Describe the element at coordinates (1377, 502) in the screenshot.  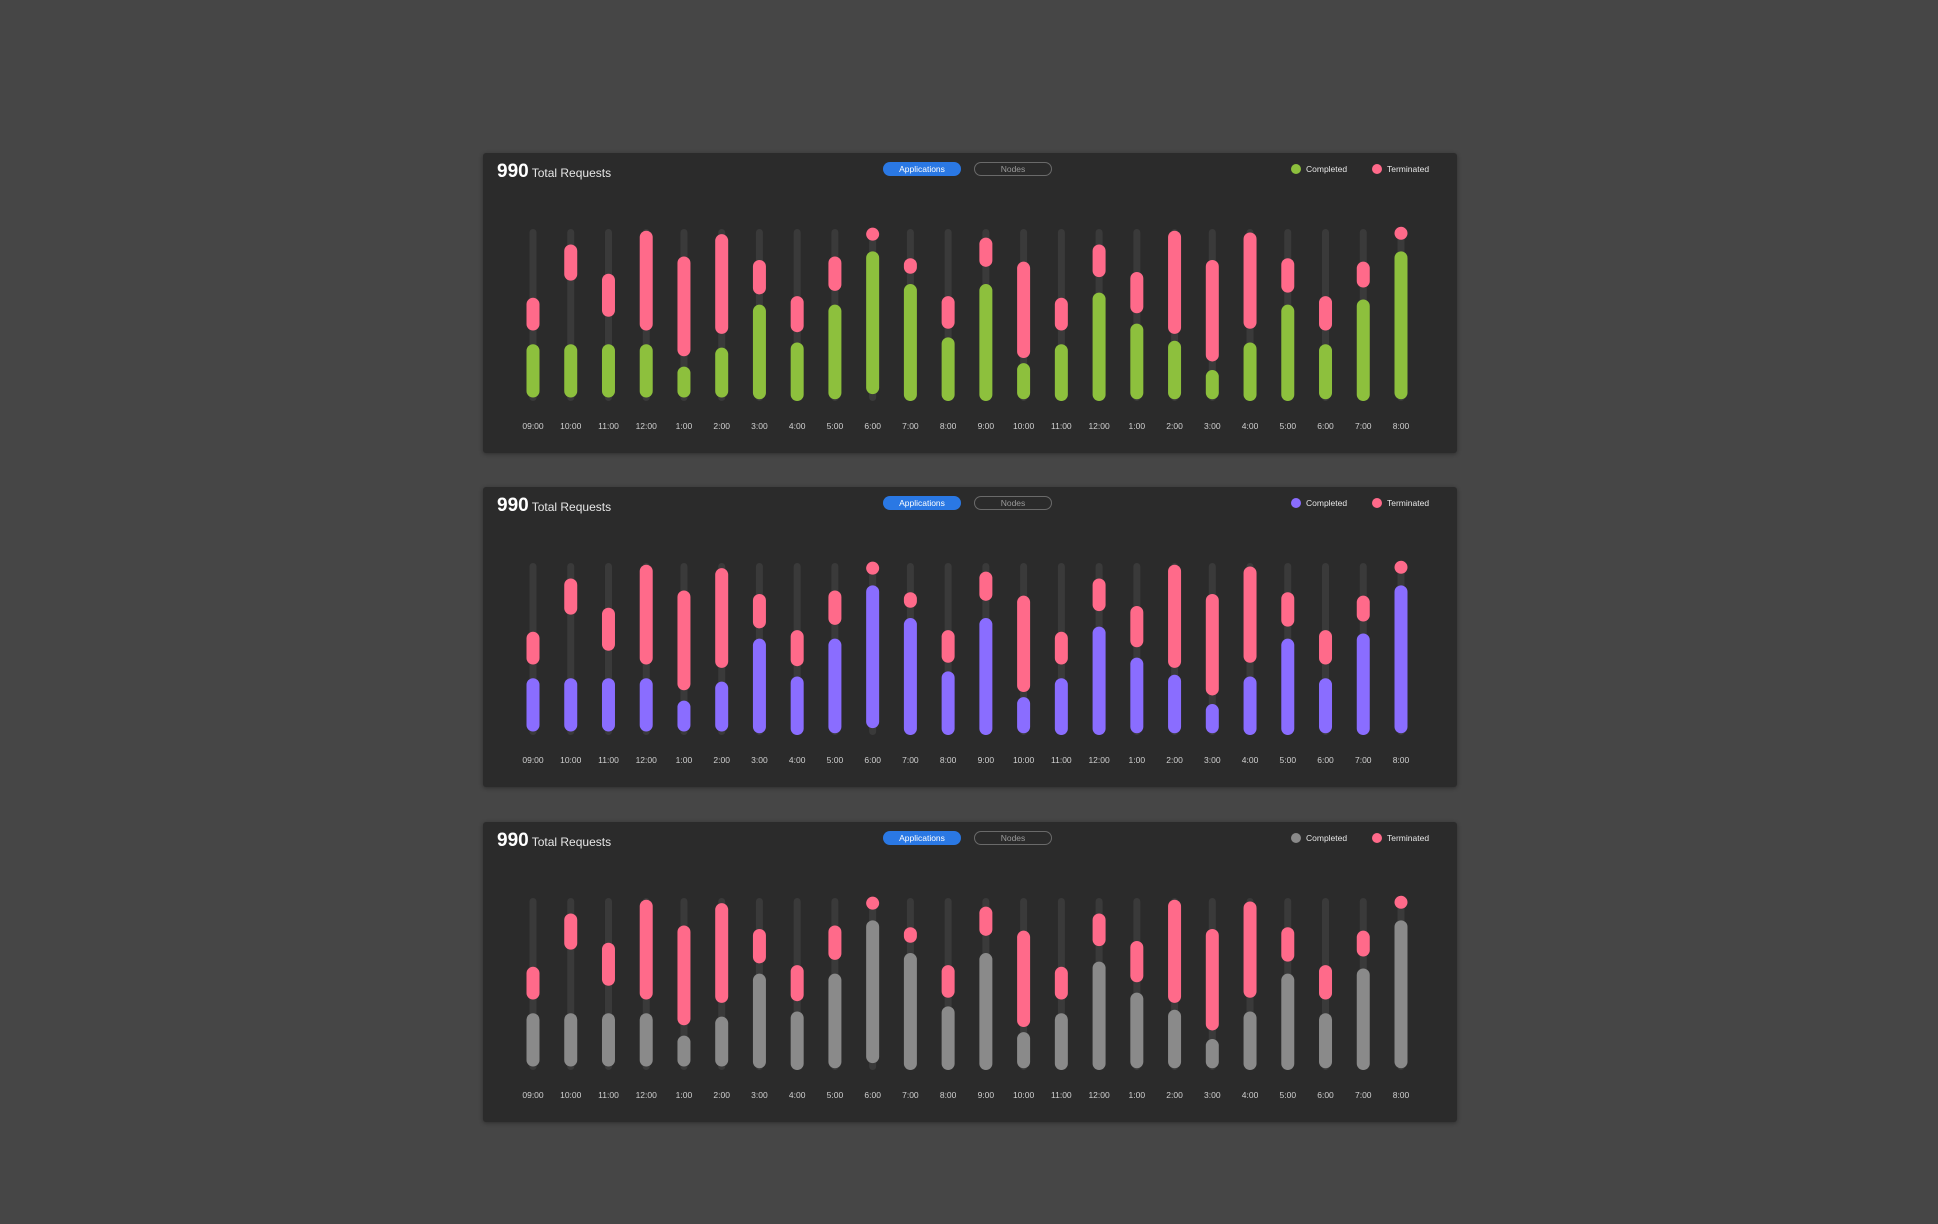
I see `terminated-swatch-icon` at that location.